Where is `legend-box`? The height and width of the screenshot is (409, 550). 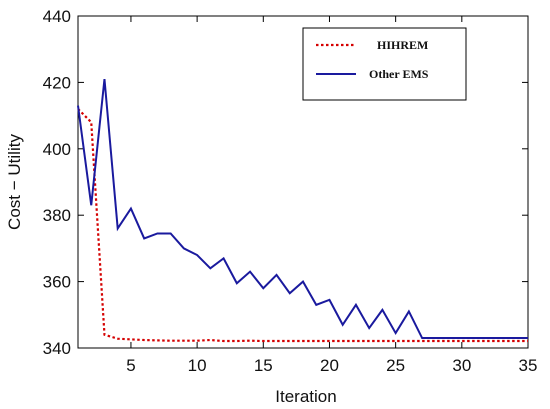 legend-box is located at coordinates (384, 64).